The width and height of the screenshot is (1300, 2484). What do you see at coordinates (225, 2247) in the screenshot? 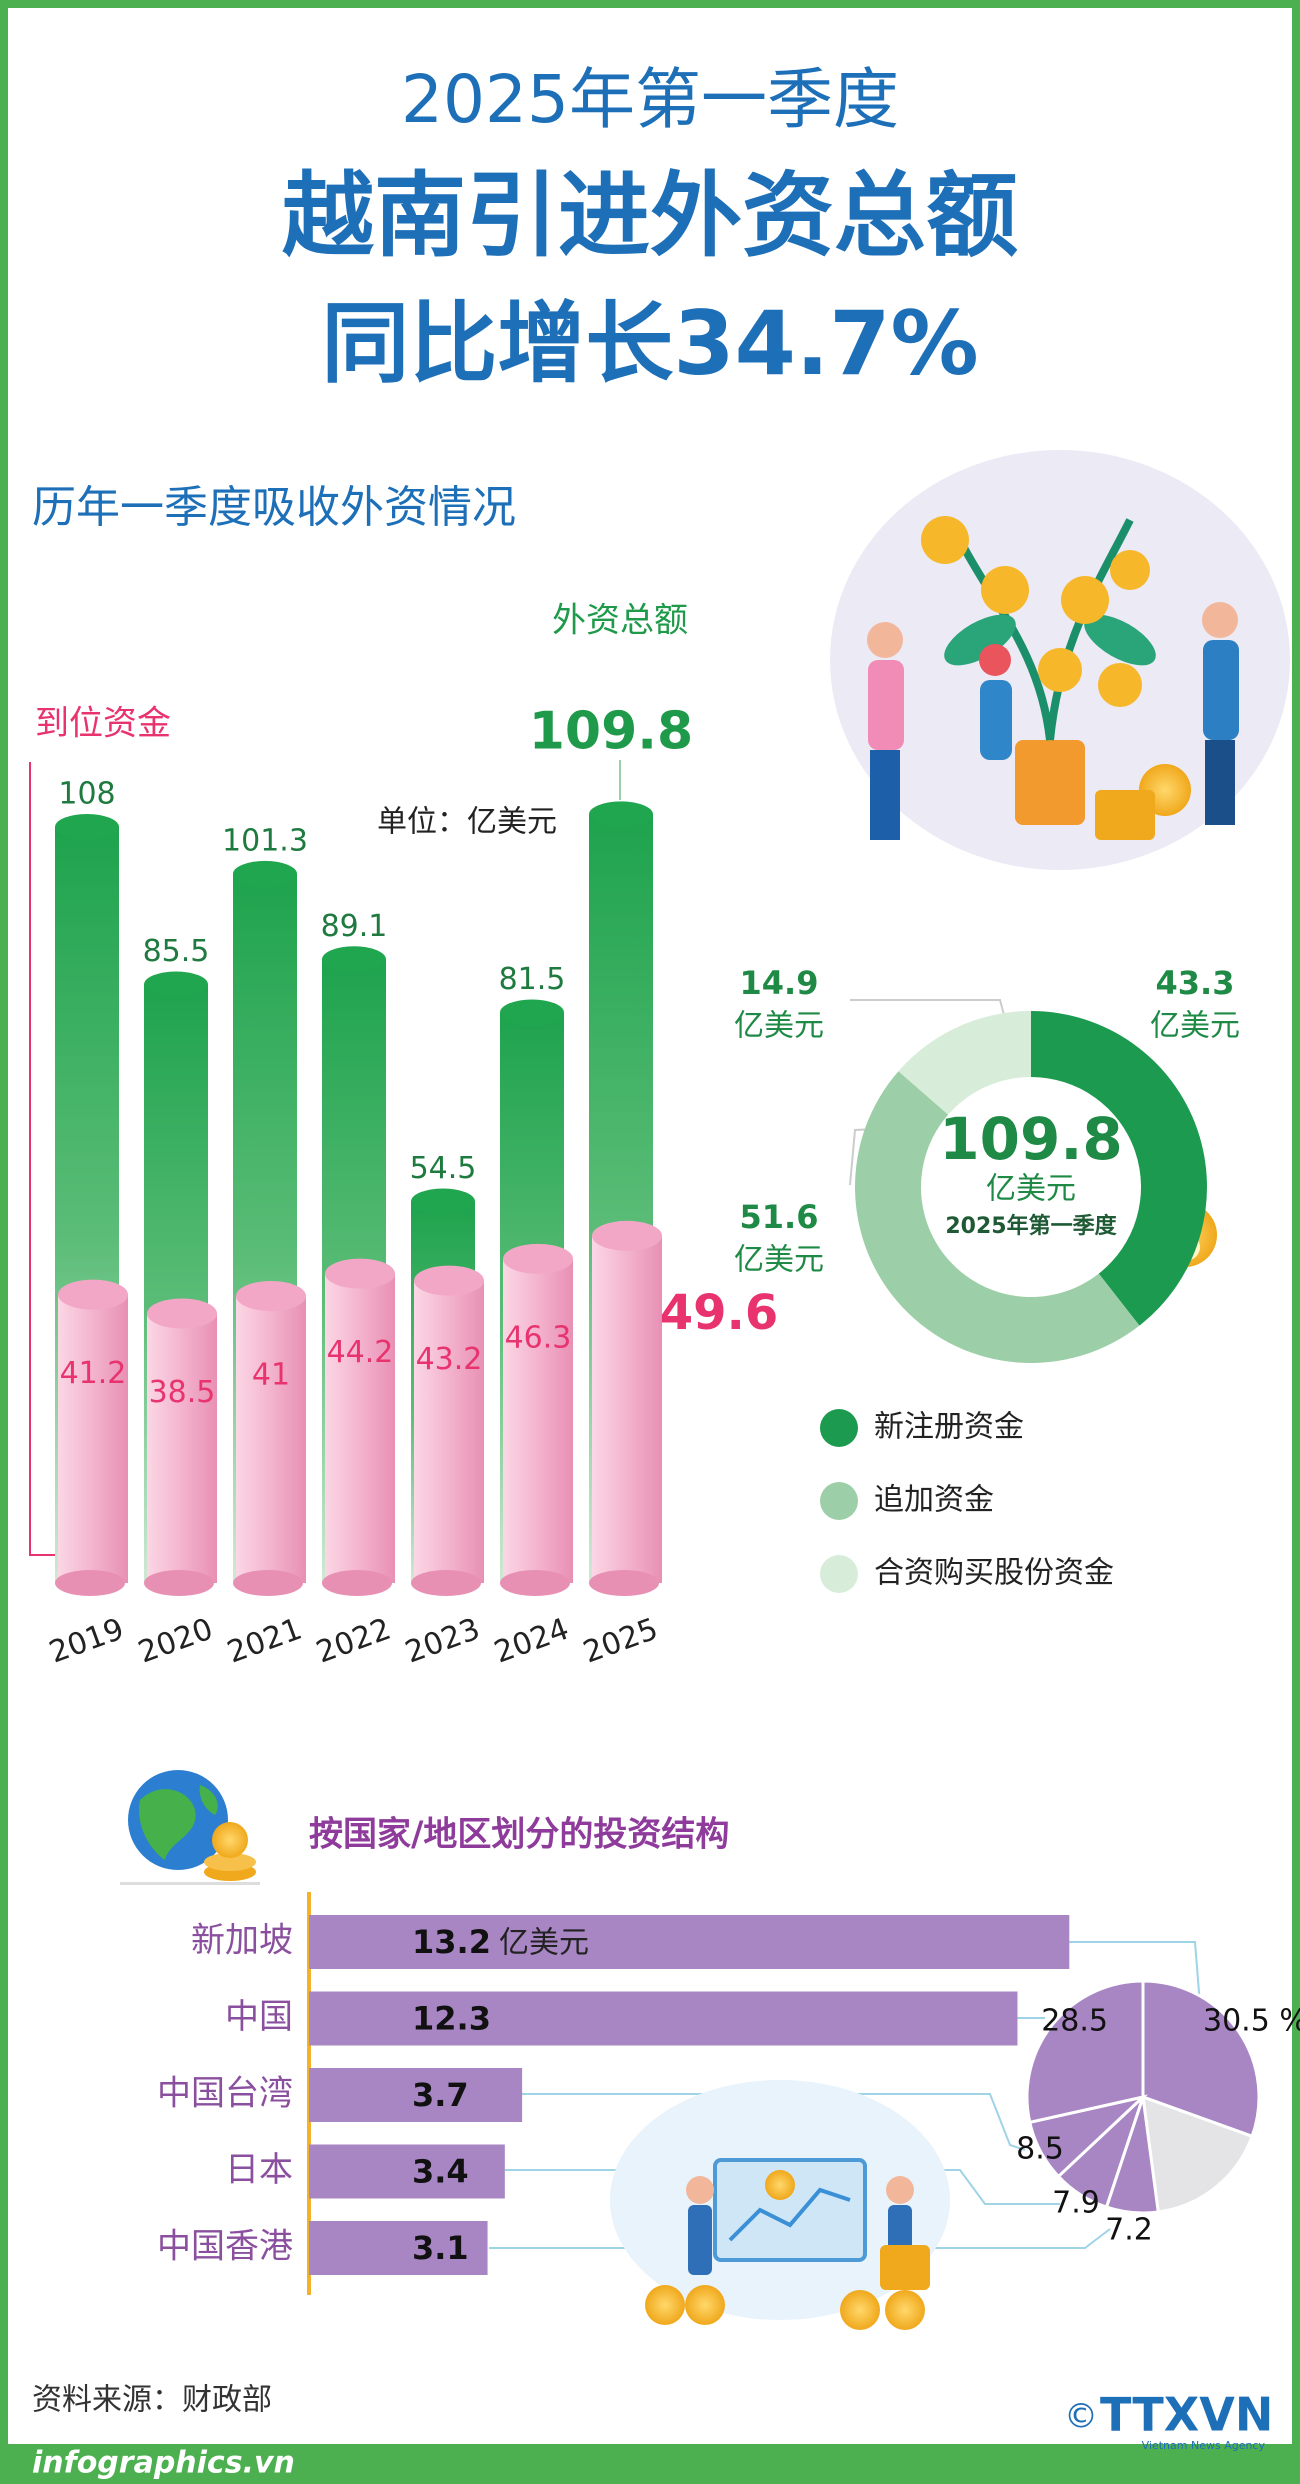
I see `y-tick-label: 中国香港` at bounding box center [225, 2247].